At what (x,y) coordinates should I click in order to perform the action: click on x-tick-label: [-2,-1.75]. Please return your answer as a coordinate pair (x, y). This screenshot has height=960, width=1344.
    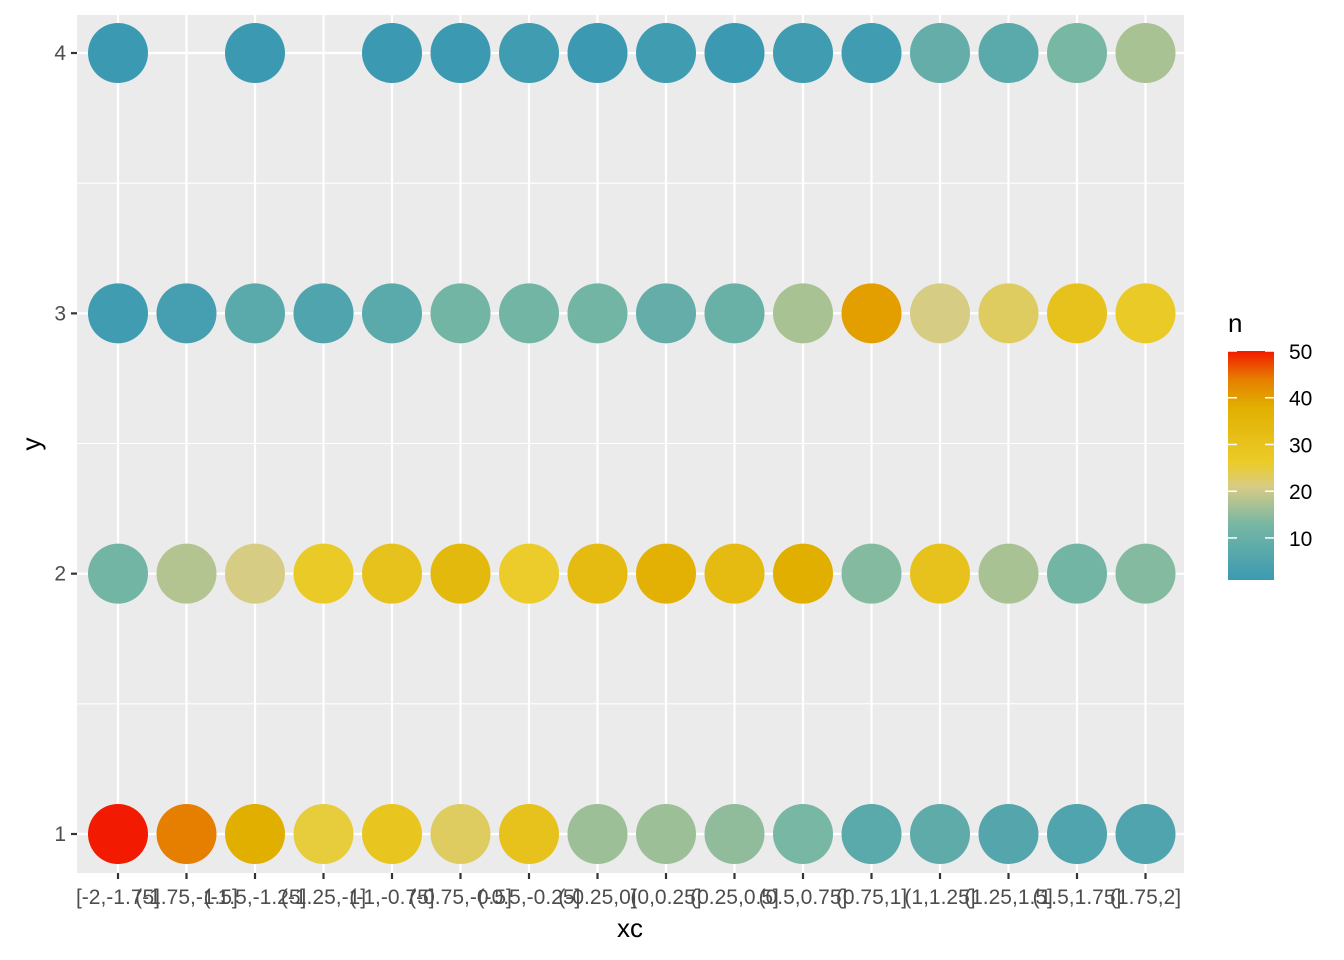
    Looking at the image, I should click on (118, 897).